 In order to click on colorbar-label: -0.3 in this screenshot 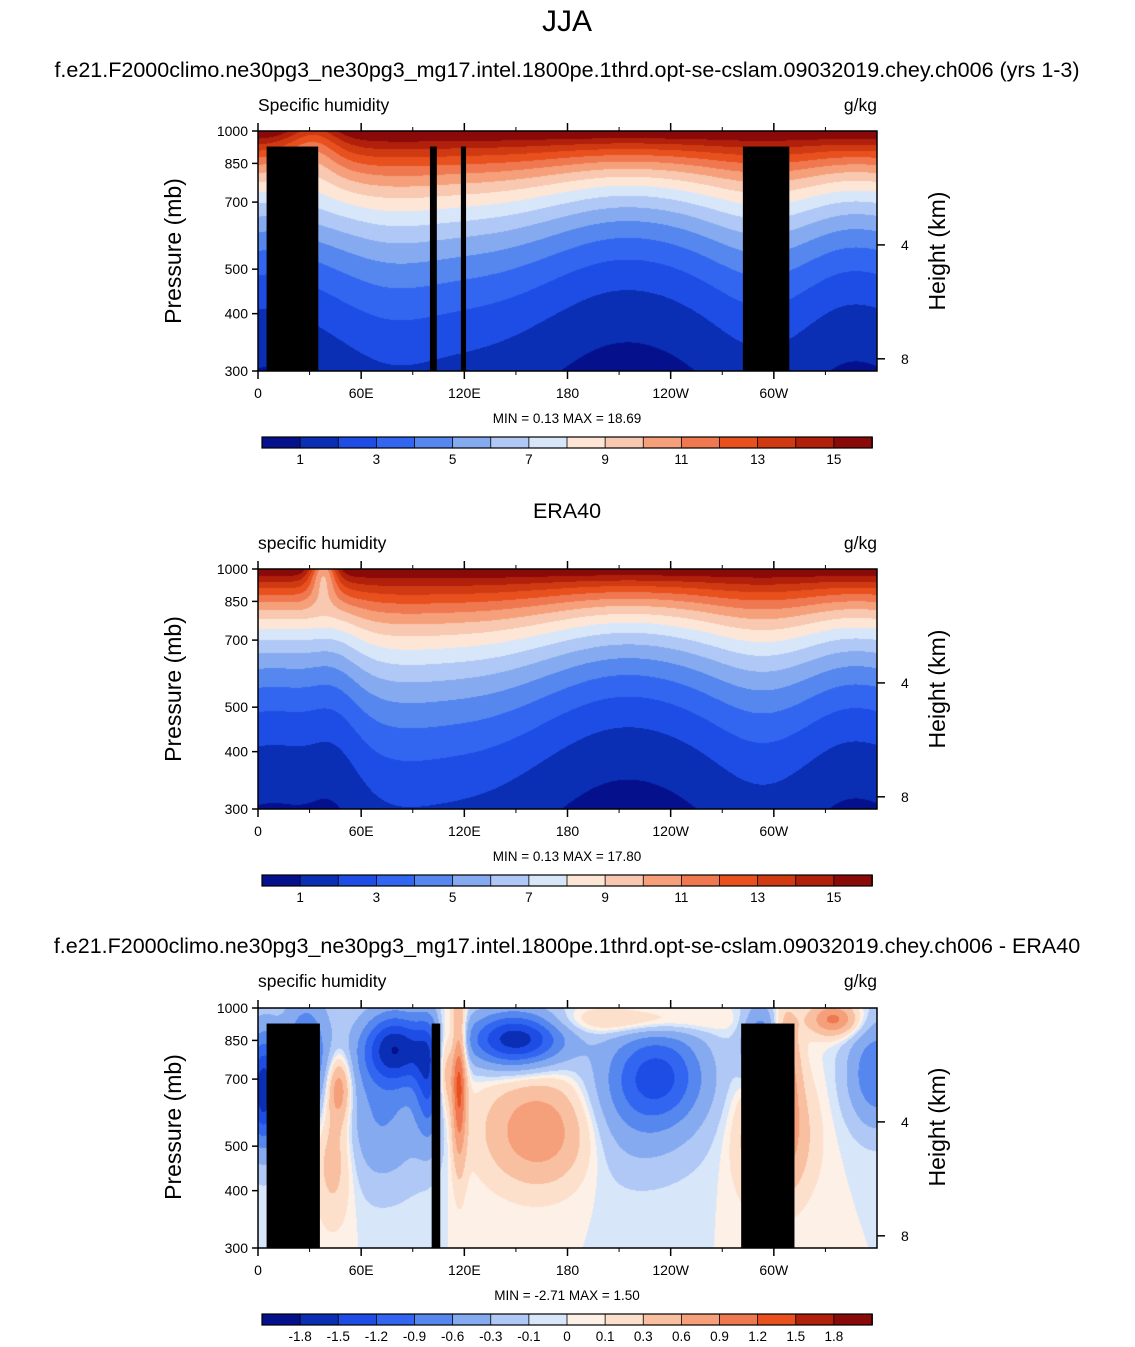, I will do `click(490, 1336)`.